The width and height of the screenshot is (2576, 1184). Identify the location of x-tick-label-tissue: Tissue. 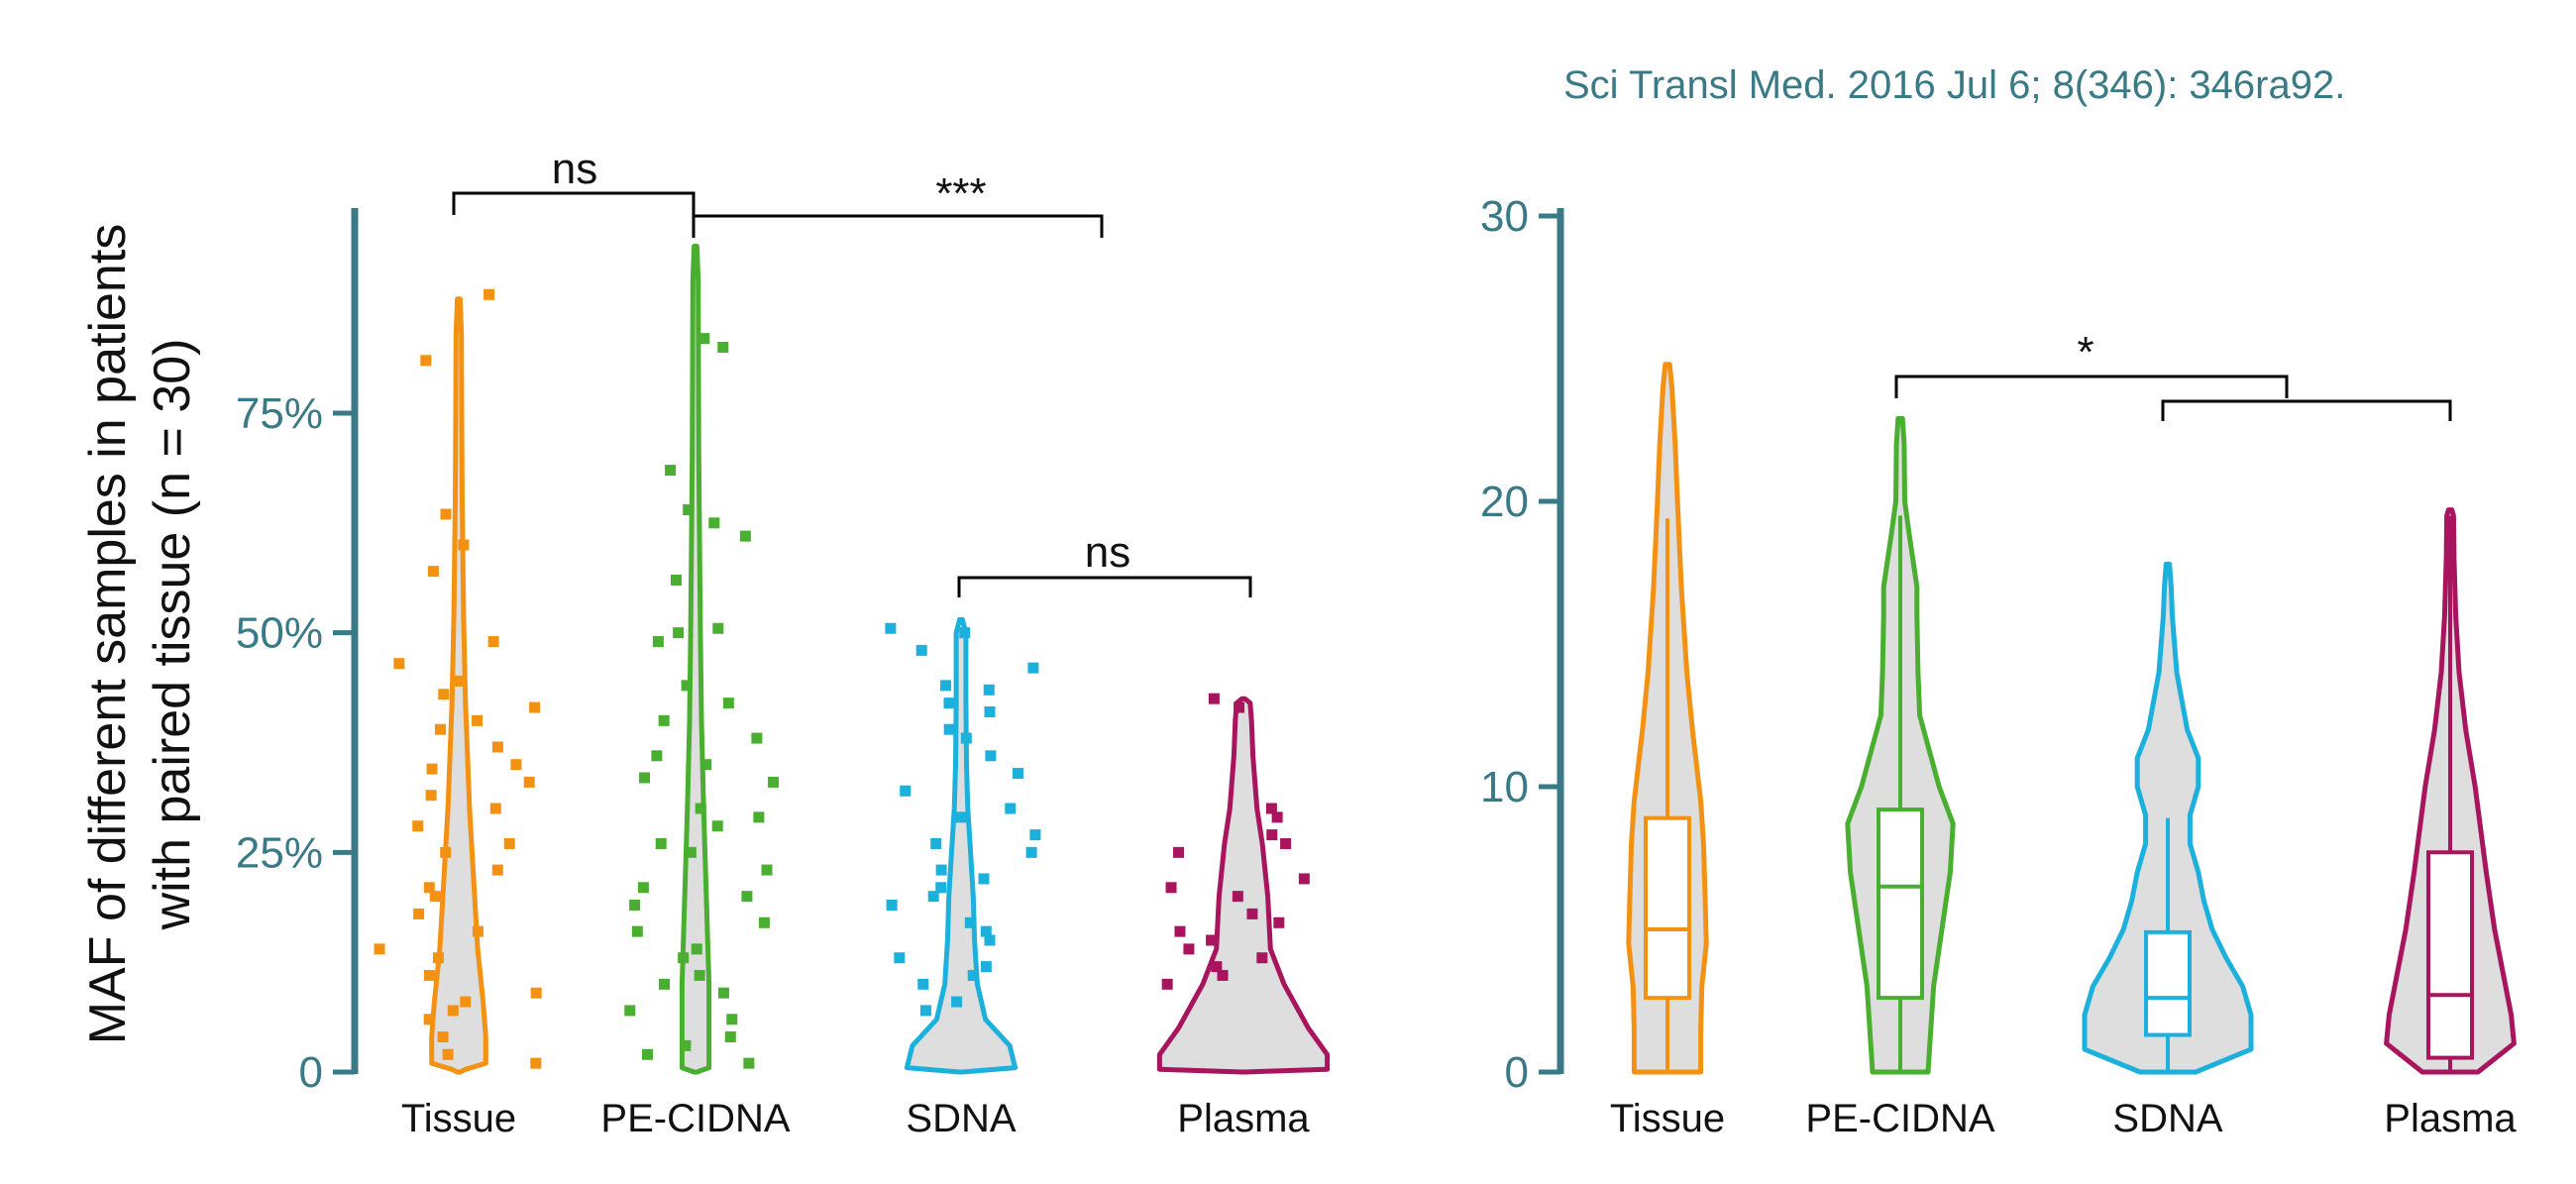
(1667, 1118).